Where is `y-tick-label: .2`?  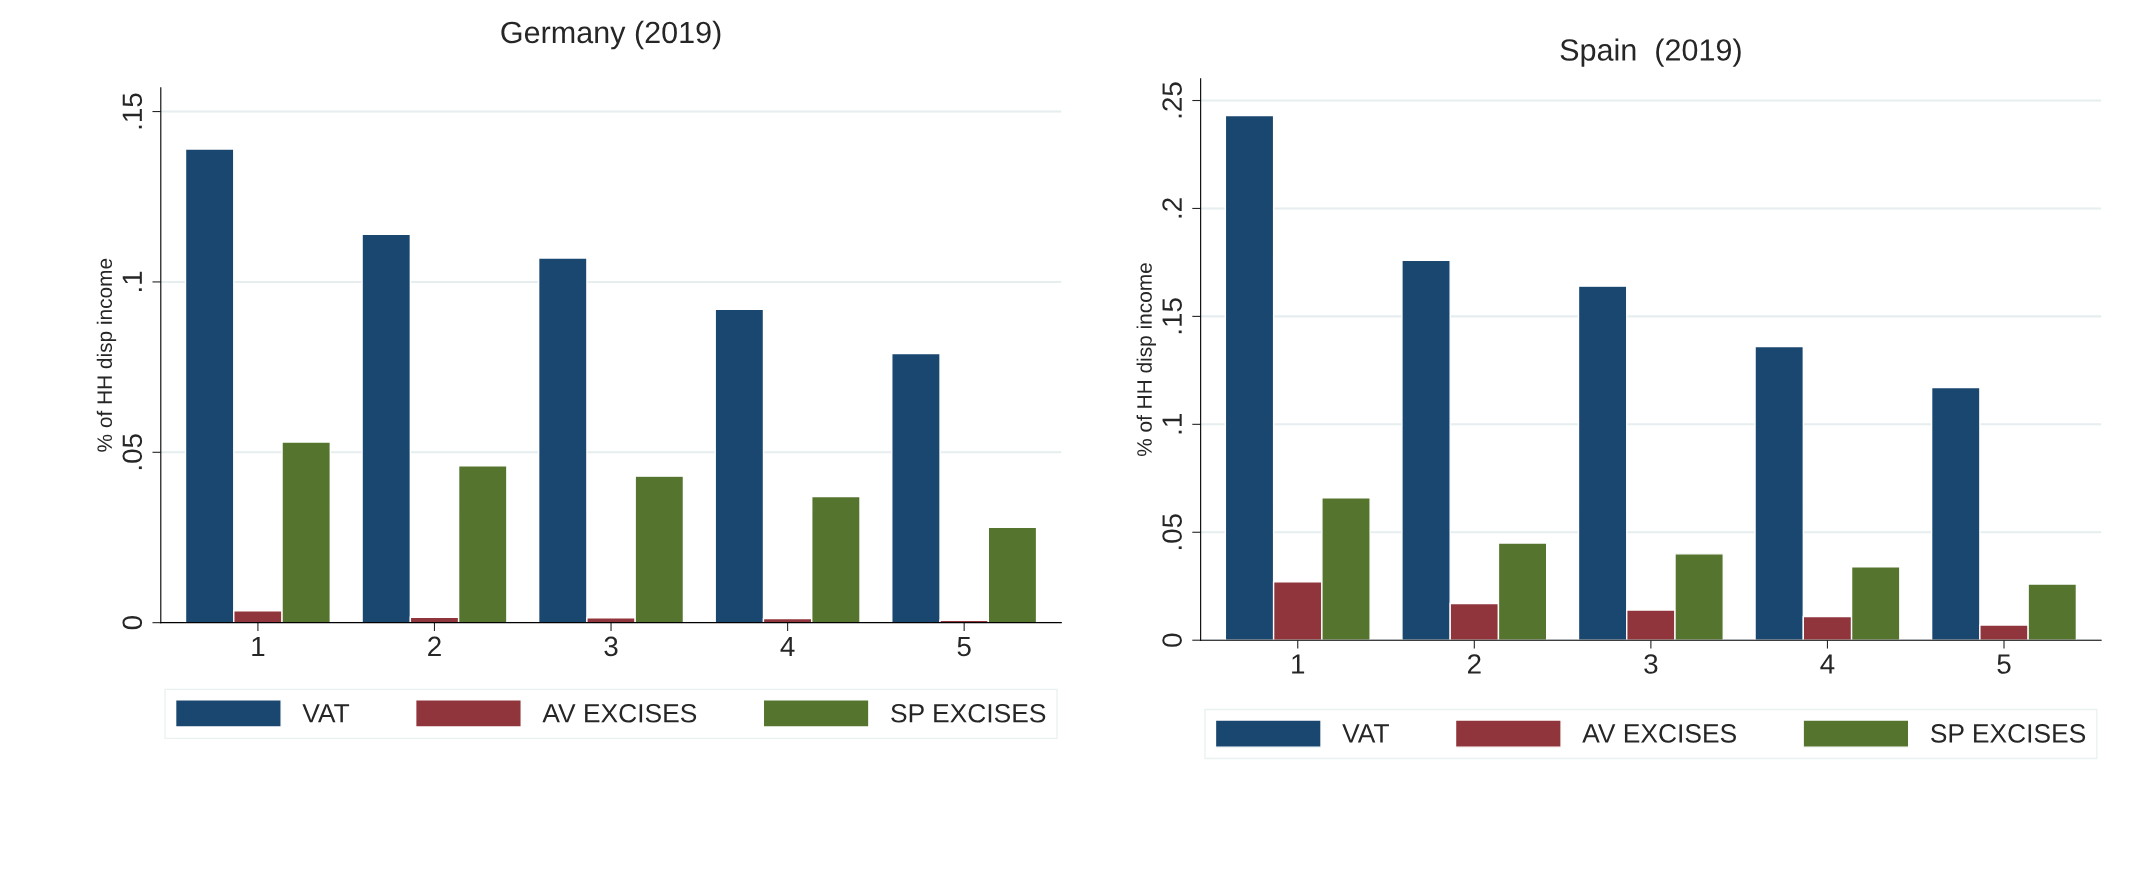 y-tick-label: .2 is located at coordinates (1172, 208).